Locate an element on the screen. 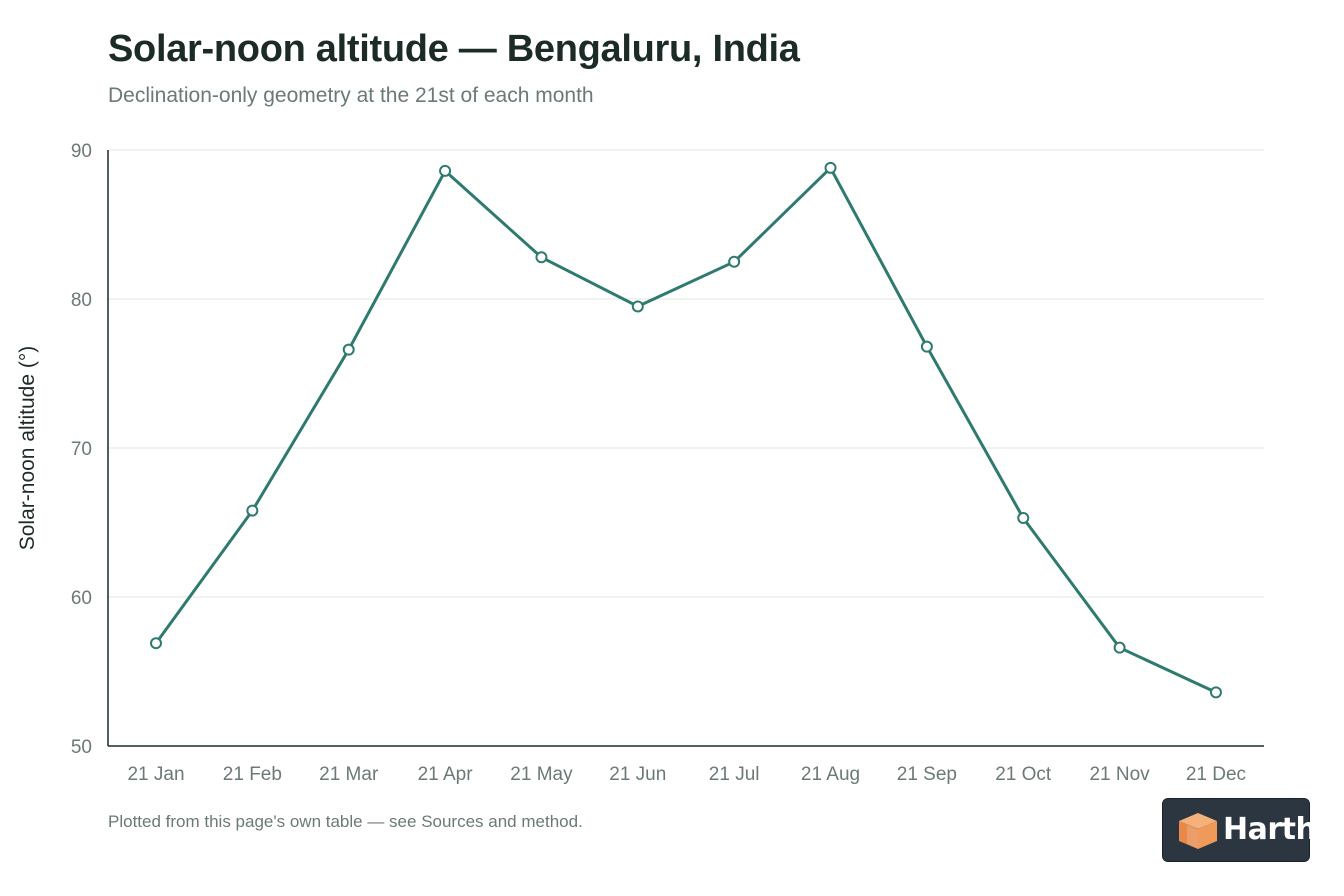 This screenshot has height=896, width=1344. y-tick-labels: 50 60 70 80 90 is located at coordinates (81, 449).